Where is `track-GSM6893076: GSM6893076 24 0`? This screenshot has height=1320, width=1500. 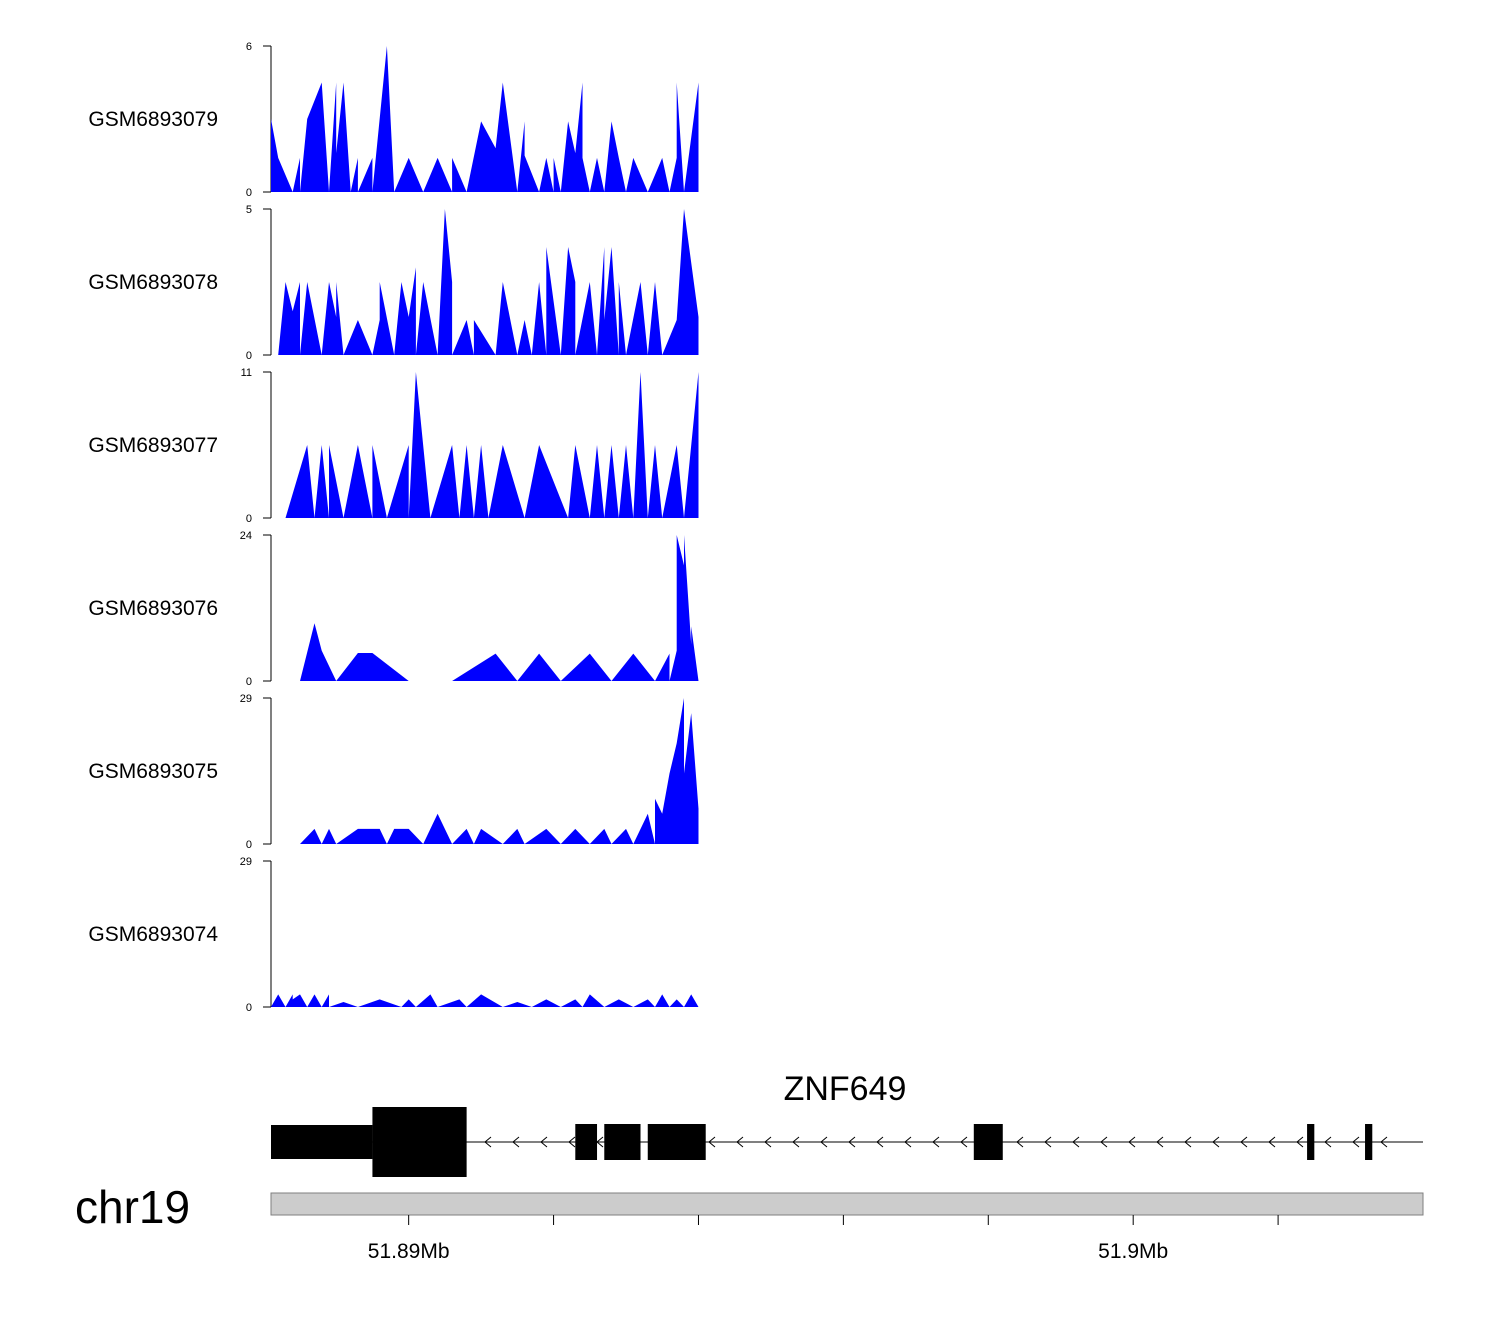 track-GSM6893076: GSM6893076 24 0 is located at coordinates (393, 609).